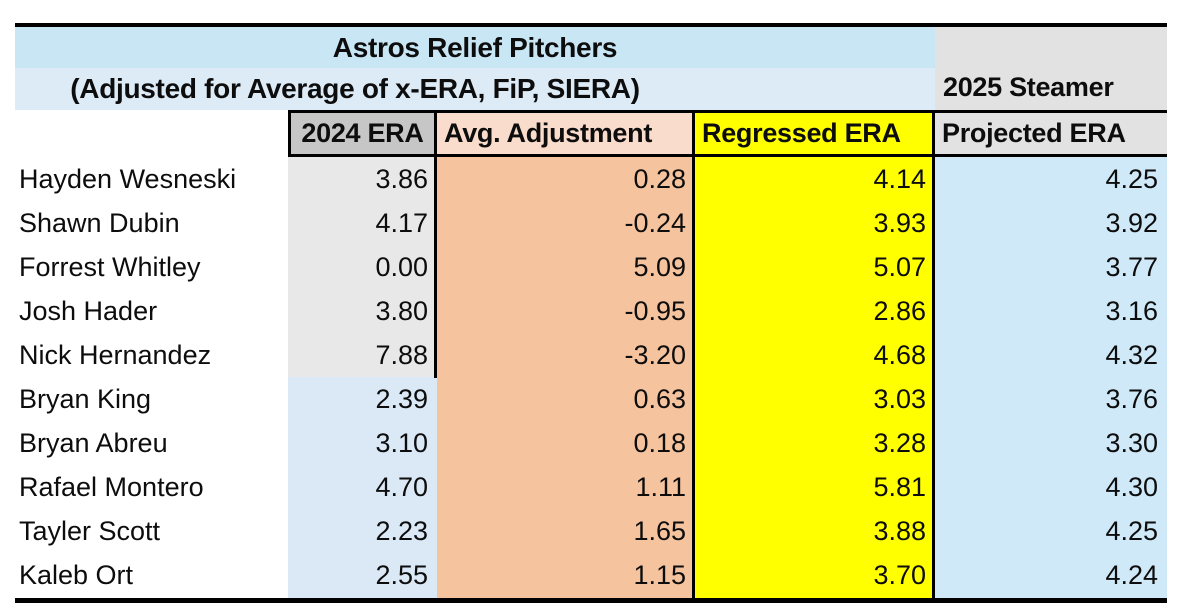 This screenshot has height=616, width=1200. Describe the element at coordinates (435, 244) in the screenshot. I see `era-column-right-rule` at that location.